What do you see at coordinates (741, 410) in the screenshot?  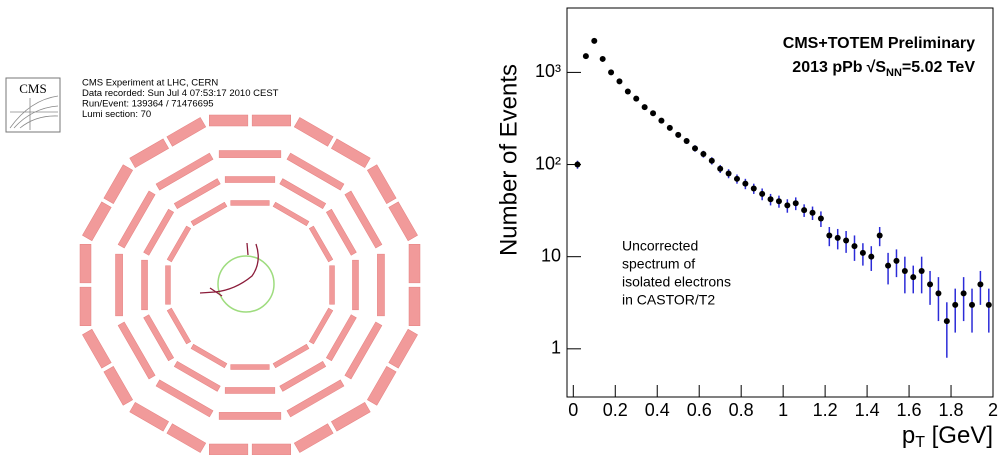 I see `x-tick-label: 0.8` at bounding box center [741, 410].